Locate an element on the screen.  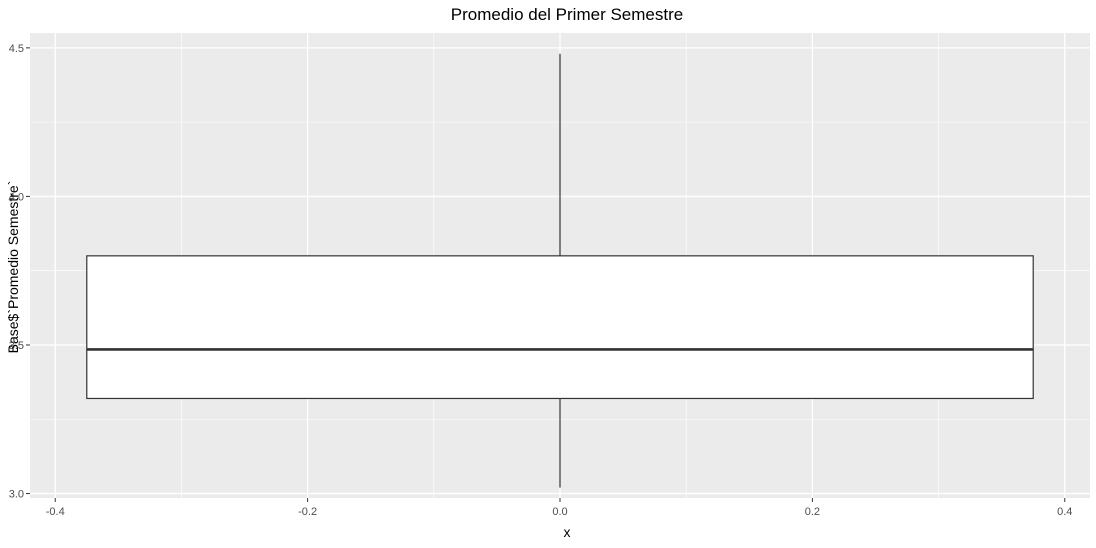
x-tick-label-0: -0.4 is located at coordinates (55, 512).